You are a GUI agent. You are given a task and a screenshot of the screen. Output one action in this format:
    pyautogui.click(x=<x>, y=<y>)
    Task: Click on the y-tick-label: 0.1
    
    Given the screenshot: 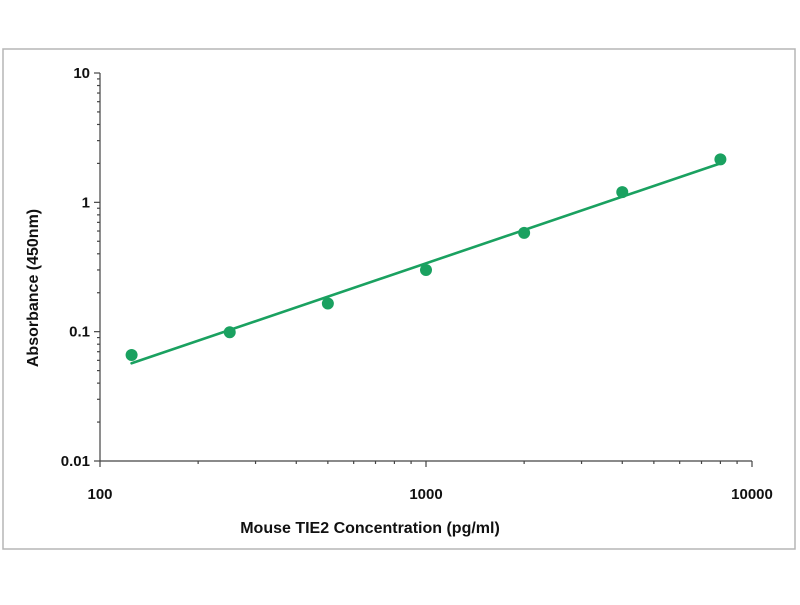 What is the action you would take?
    pyautogui.click(x=79, y=332)
    